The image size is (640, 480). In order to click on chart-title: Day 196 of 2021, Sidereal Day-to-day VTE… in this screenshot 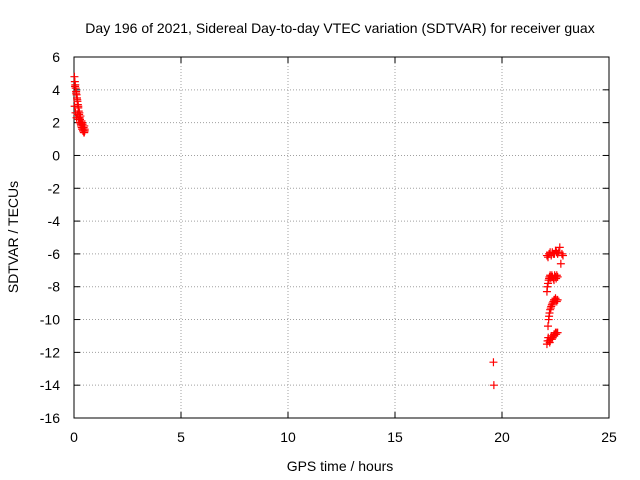, I will do `click(339, 28)`.